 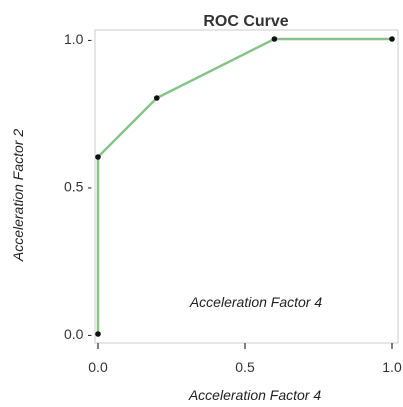 I want to click on y-tick-label: 1.0 -, so click(x=78, y=39).